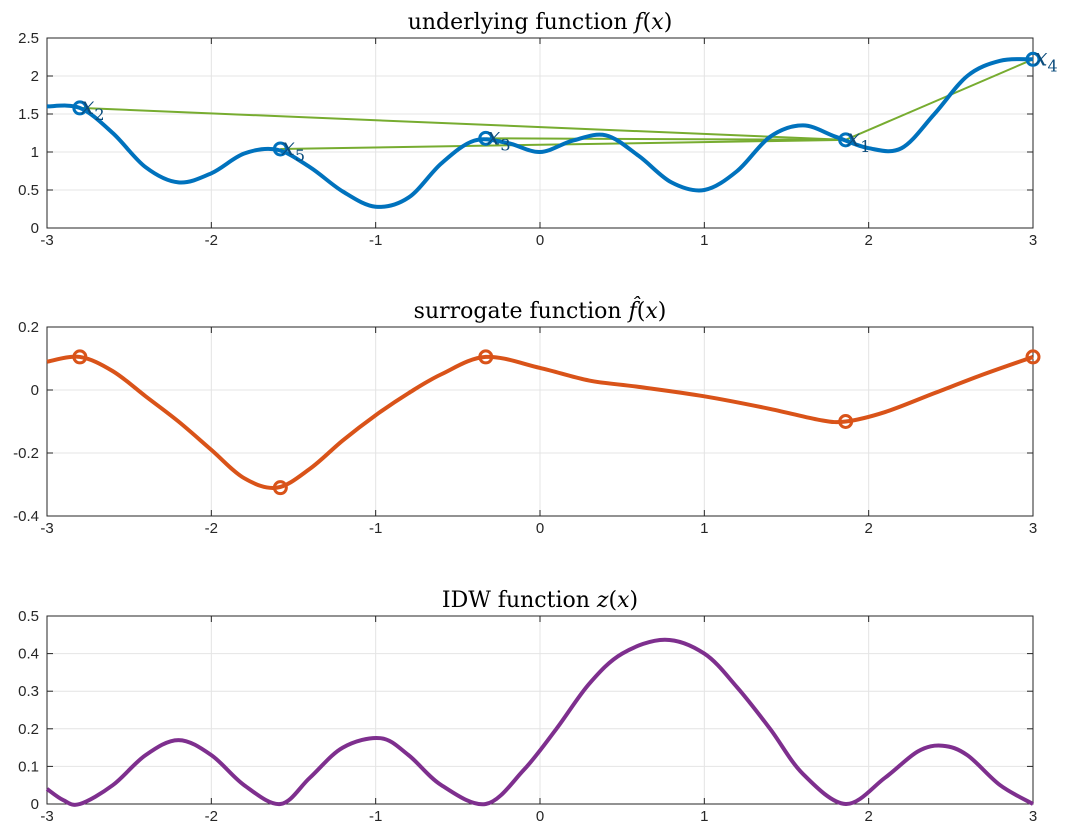 The width and height of the screenshot is (1070, 836). Describe the element at coordinates (859, 140) in the screenshot. I see `sample-label: x1` at that location.